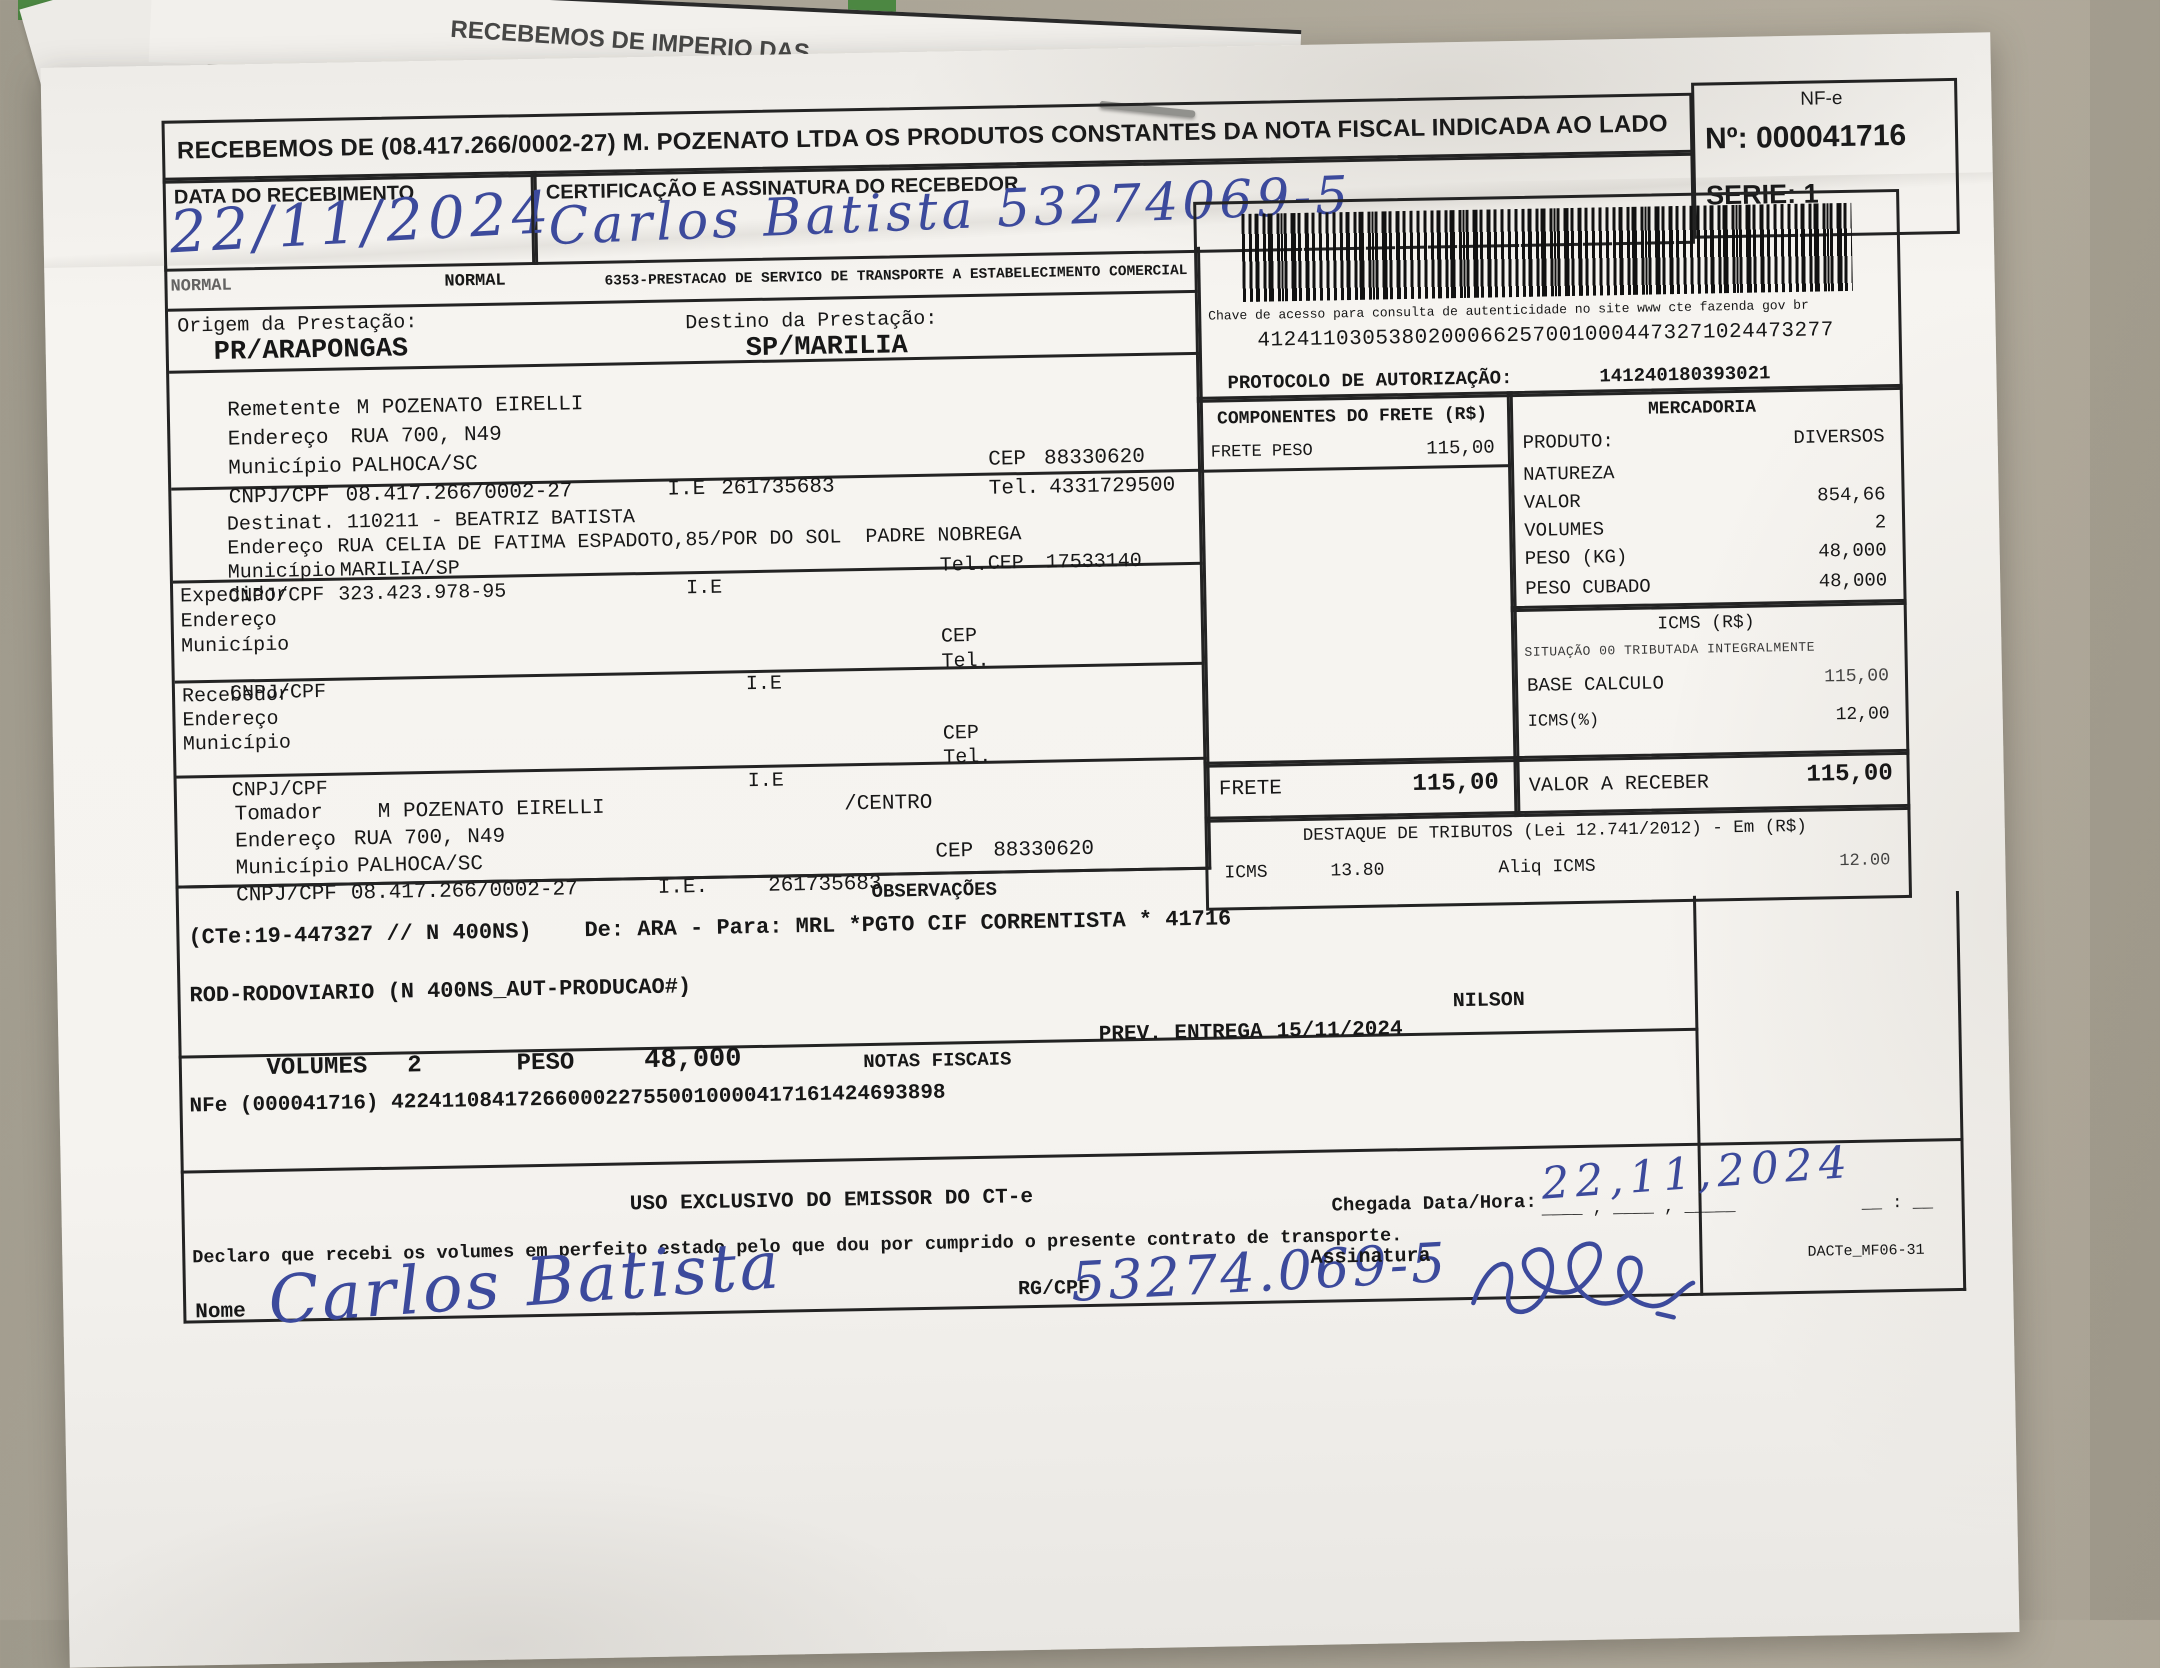  I want to click on natureza-label: NATUREZA, so click(1569, 474).